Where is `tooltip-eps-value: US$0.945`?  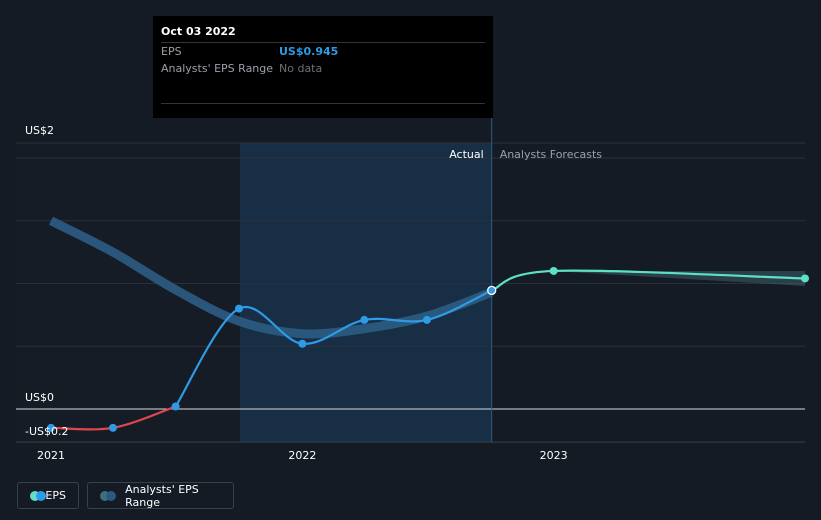 tooltip-eps-value: US$0.945 is located at coordinates (309, 51).